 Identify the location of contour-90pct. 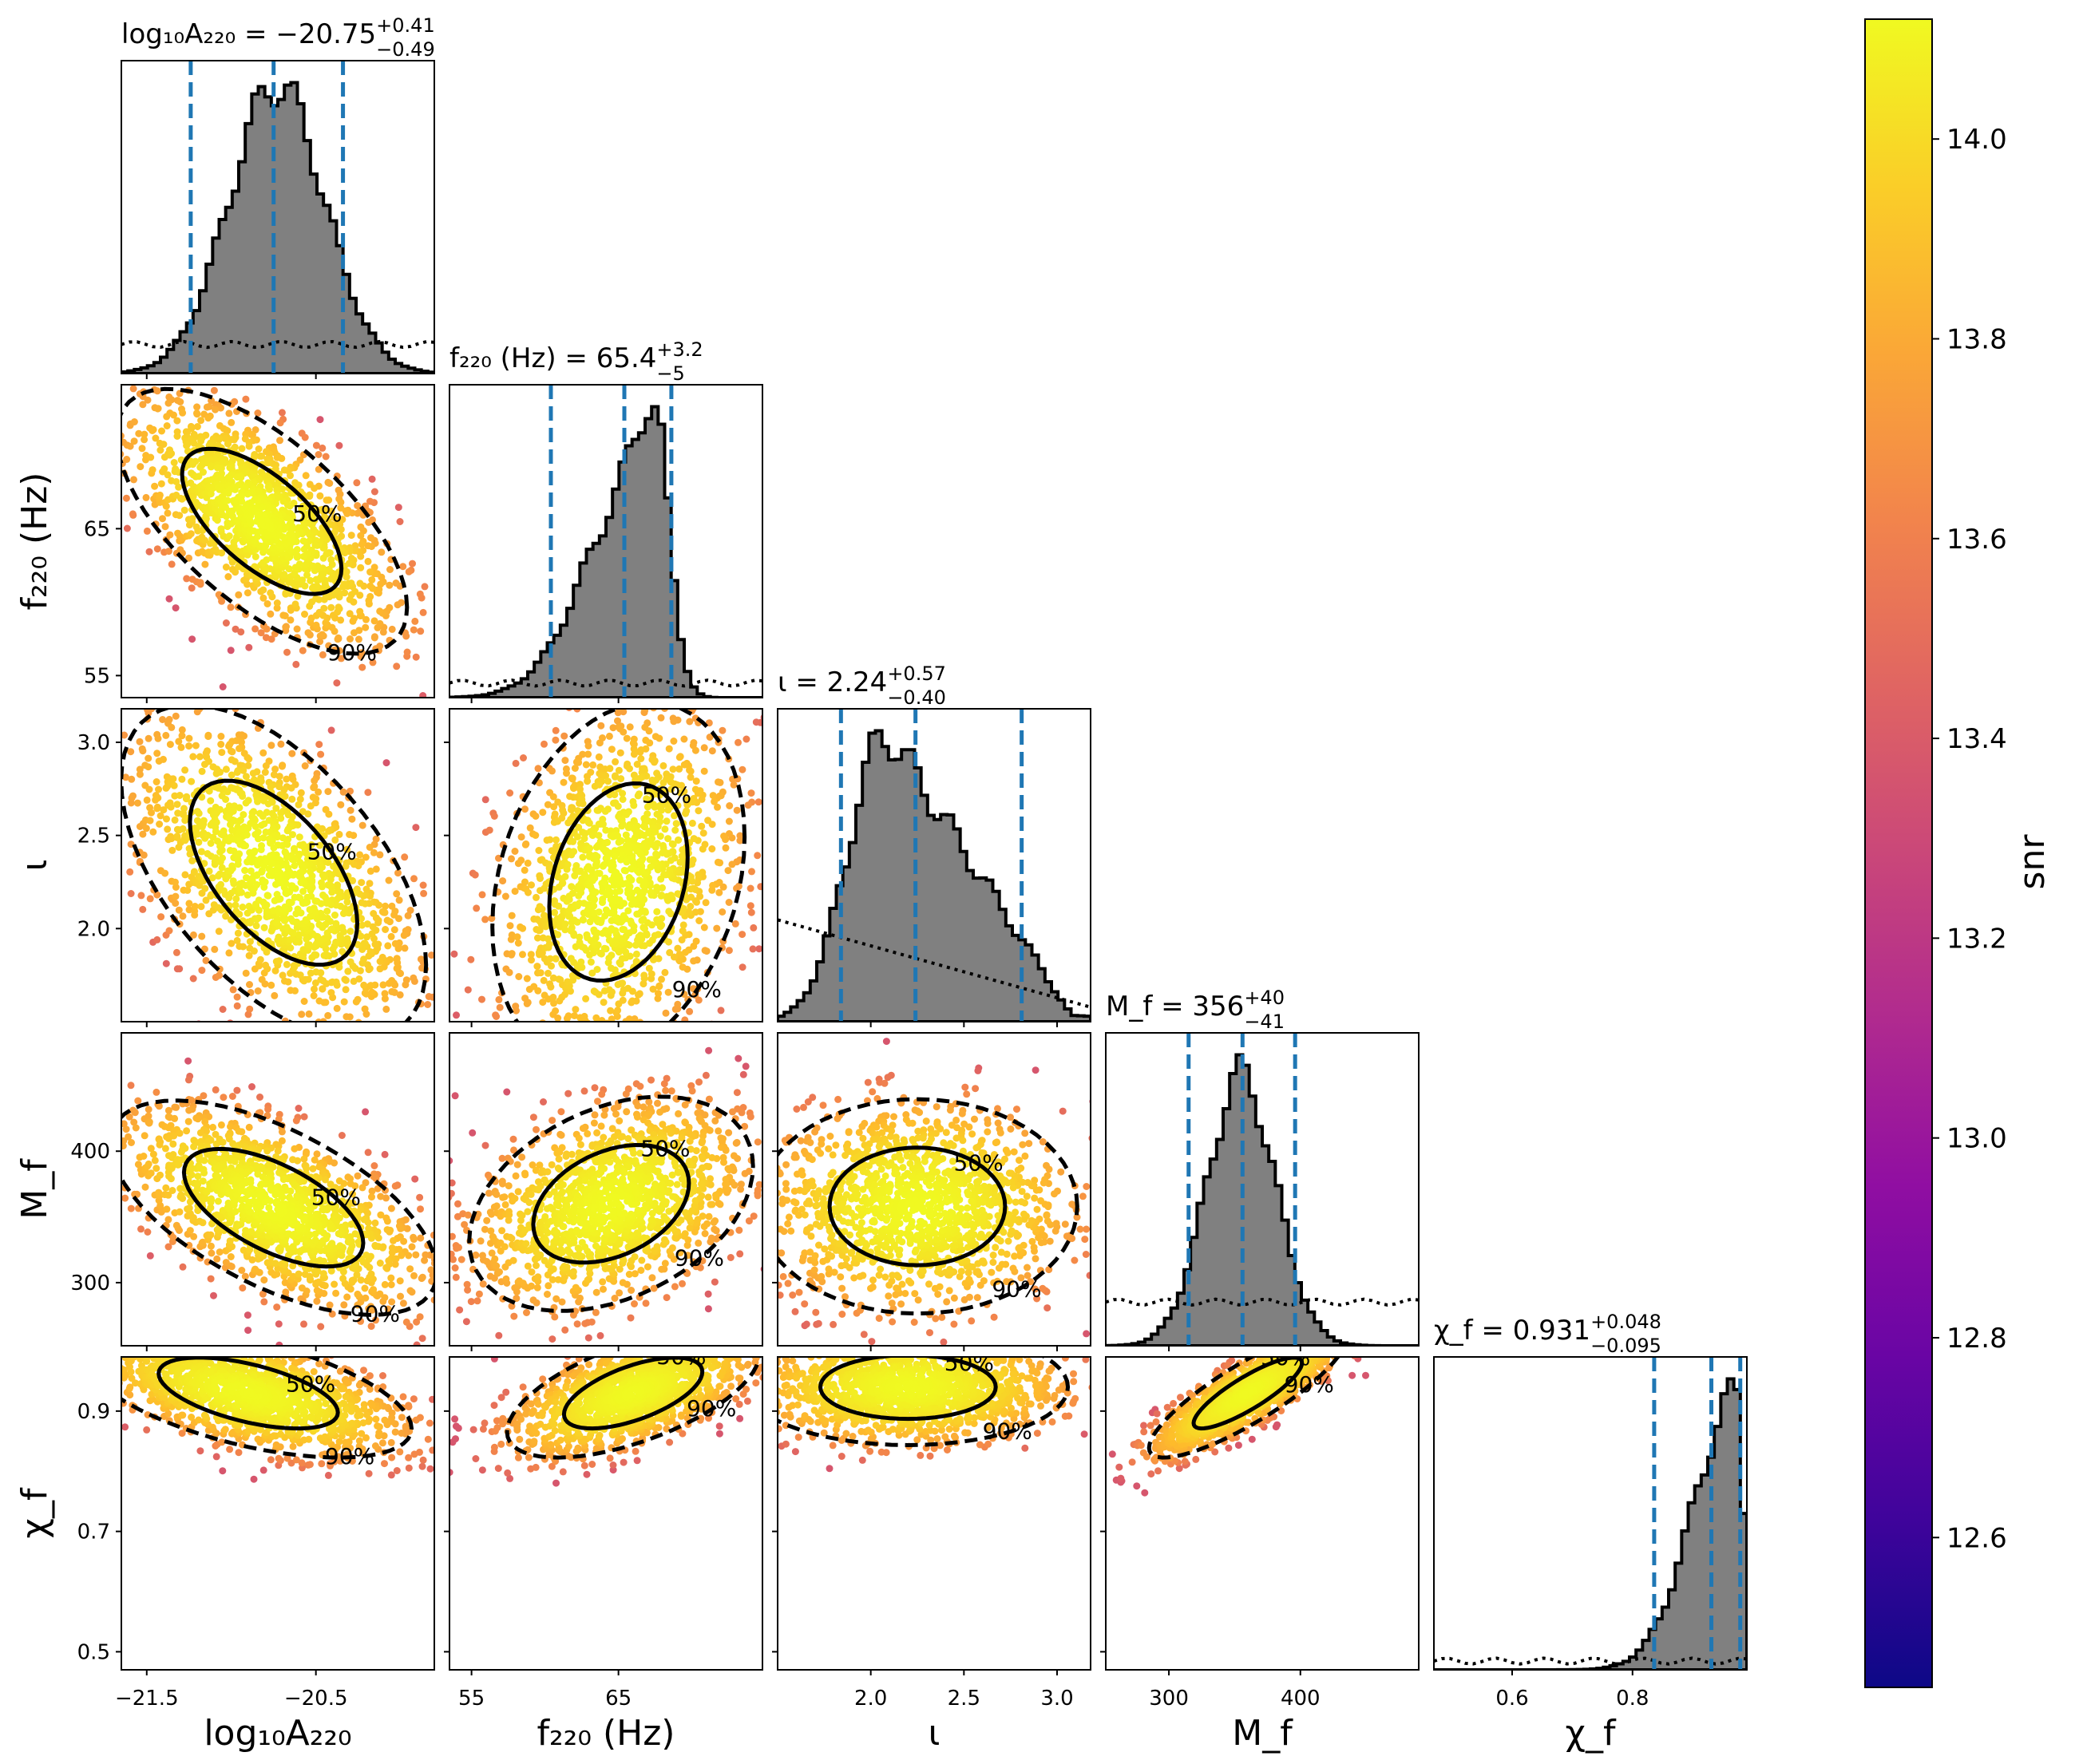
(275, 866).